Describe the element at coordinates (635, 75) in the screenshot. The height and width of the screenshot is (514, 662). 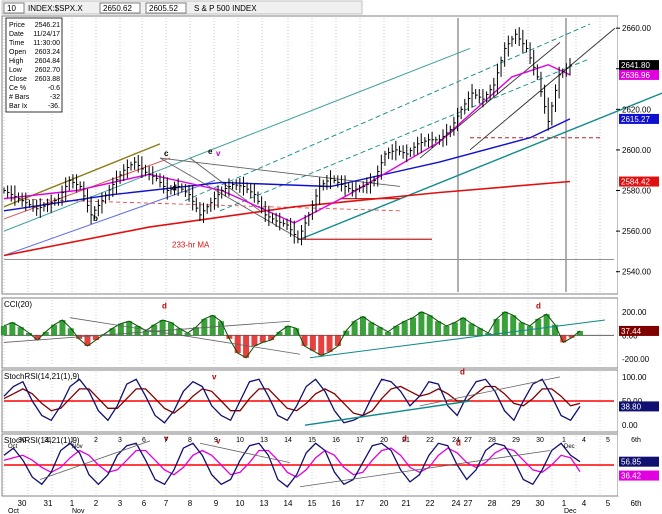
I see `price-tag-1: 2636.96` at that location.